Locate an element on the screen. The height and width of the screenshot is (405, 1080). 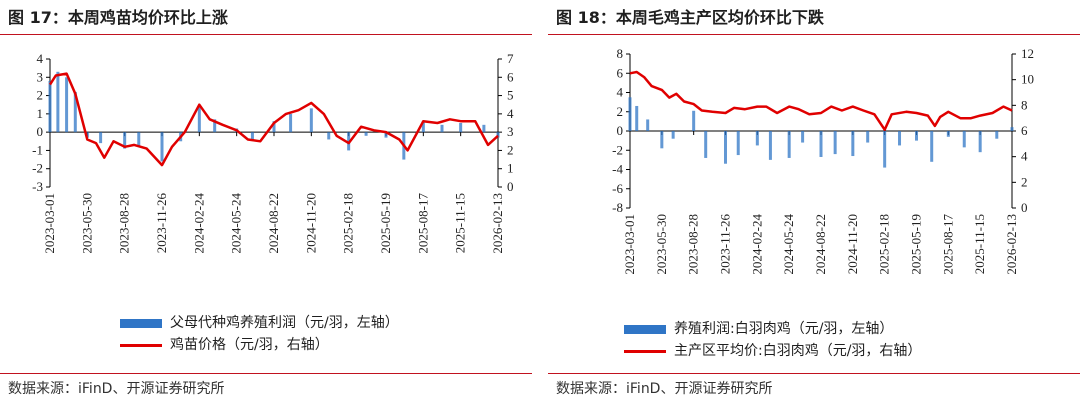
x-tick-label: 2023-03-01 is located at coordinates (49, 223).